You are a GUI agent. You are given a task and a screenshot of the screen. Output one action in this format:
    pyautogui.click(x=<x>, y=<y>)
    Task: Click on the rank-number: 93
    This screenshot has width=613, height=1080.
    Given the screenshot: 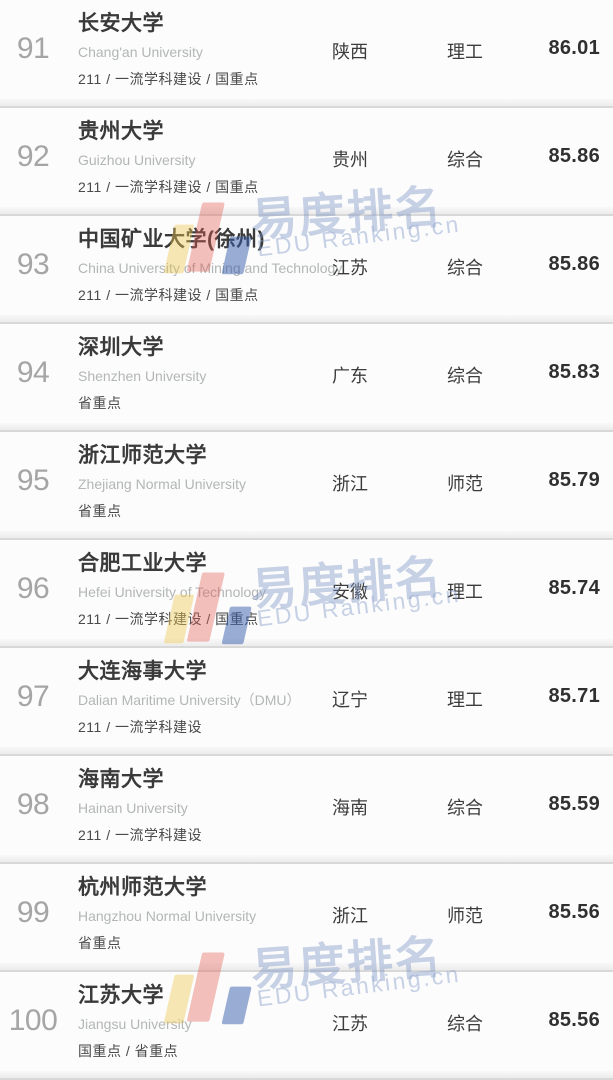 What is the action you would take?
    pyautogui.click(x=33, y=264)
    